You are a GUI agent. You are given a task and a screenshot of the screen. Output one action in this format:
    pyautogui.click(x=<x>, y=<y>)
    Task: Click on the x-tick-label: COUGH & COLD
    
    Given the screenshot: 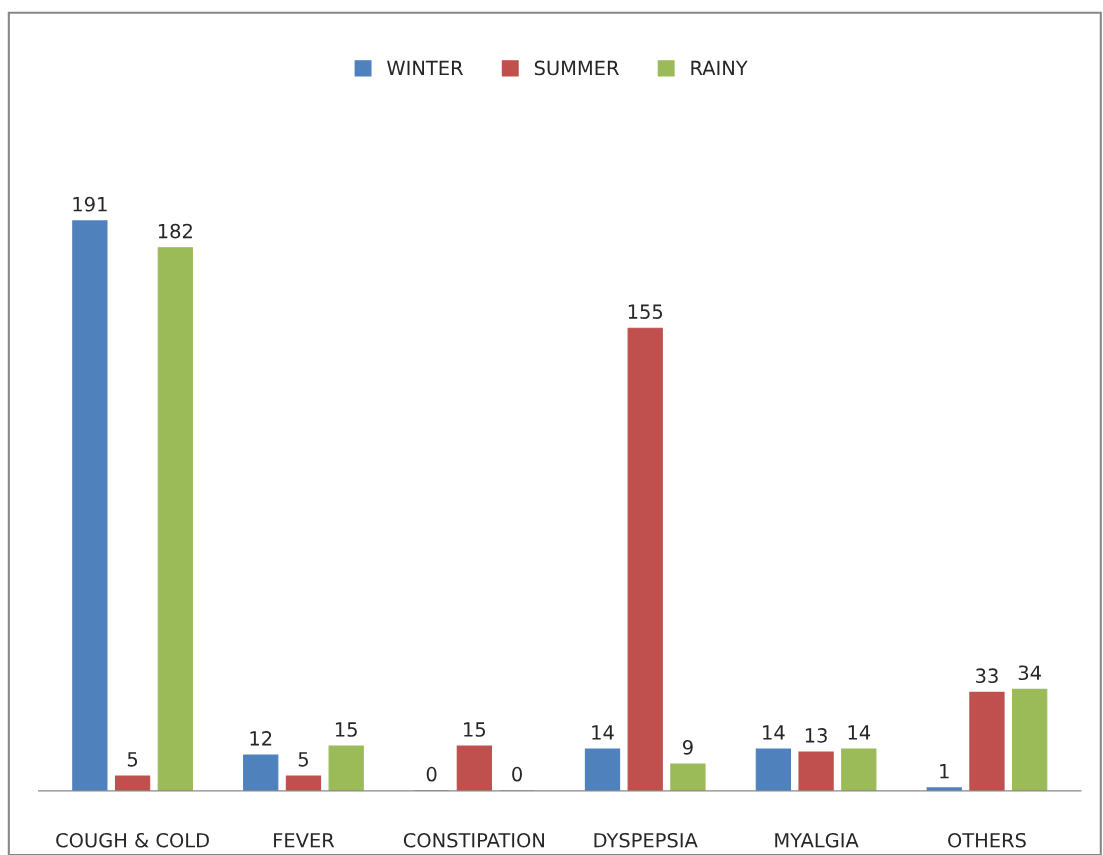 What is the action you would take?
    pyautogui.click(x=132, y=840)
    